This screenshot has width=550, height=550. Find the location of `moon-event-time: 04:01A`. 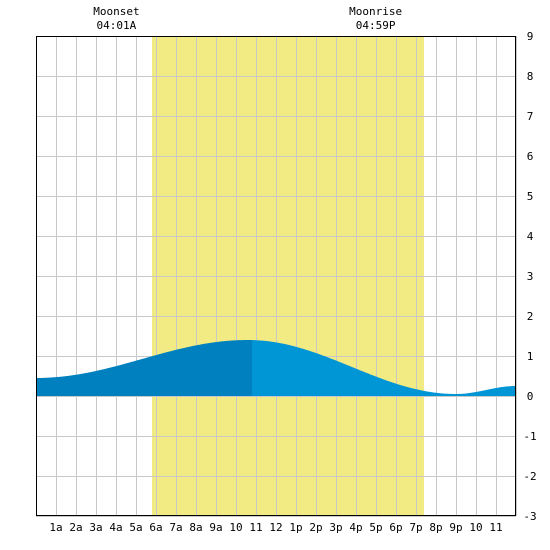

moon-event-time: 04:01A is located at coordinates (117, 25).